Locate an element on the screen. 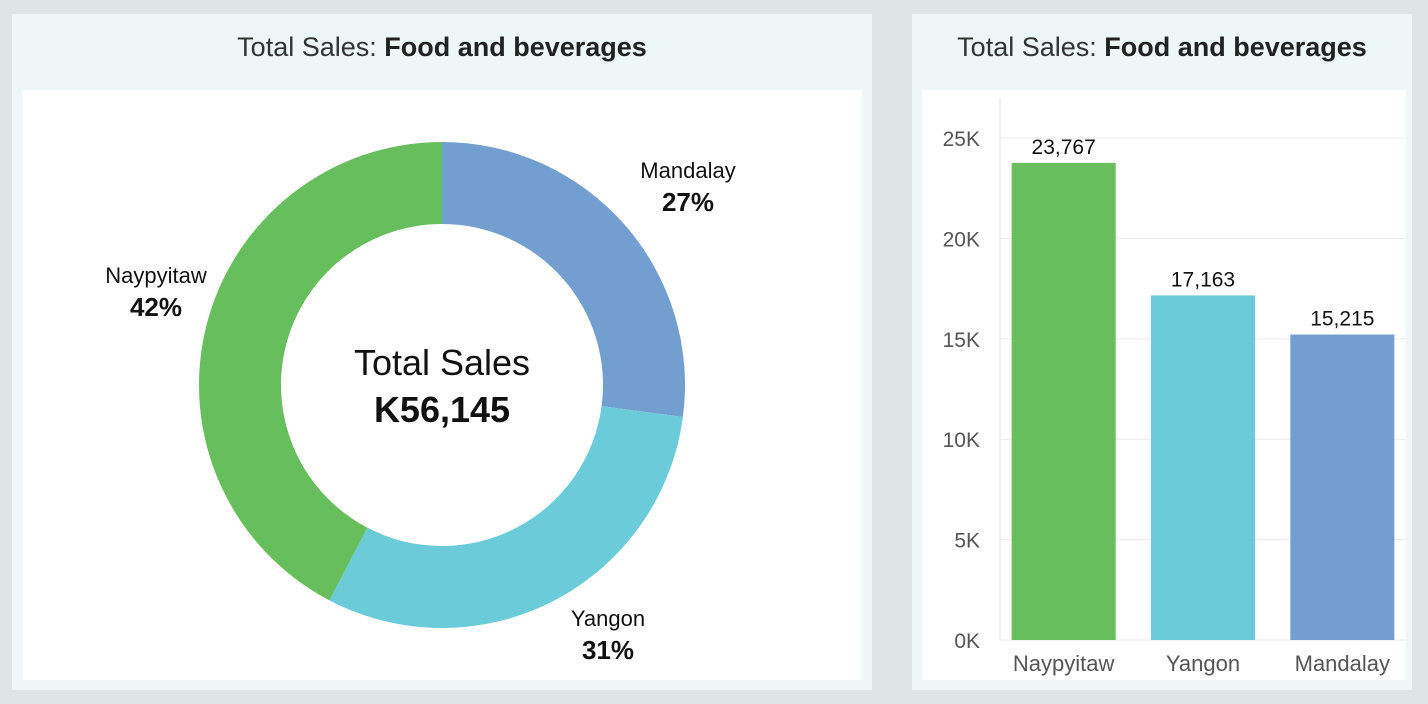 This screenshot has width=1428, height=704. donut-percent-mandalay: 27% is located at coordinates (688, 202).